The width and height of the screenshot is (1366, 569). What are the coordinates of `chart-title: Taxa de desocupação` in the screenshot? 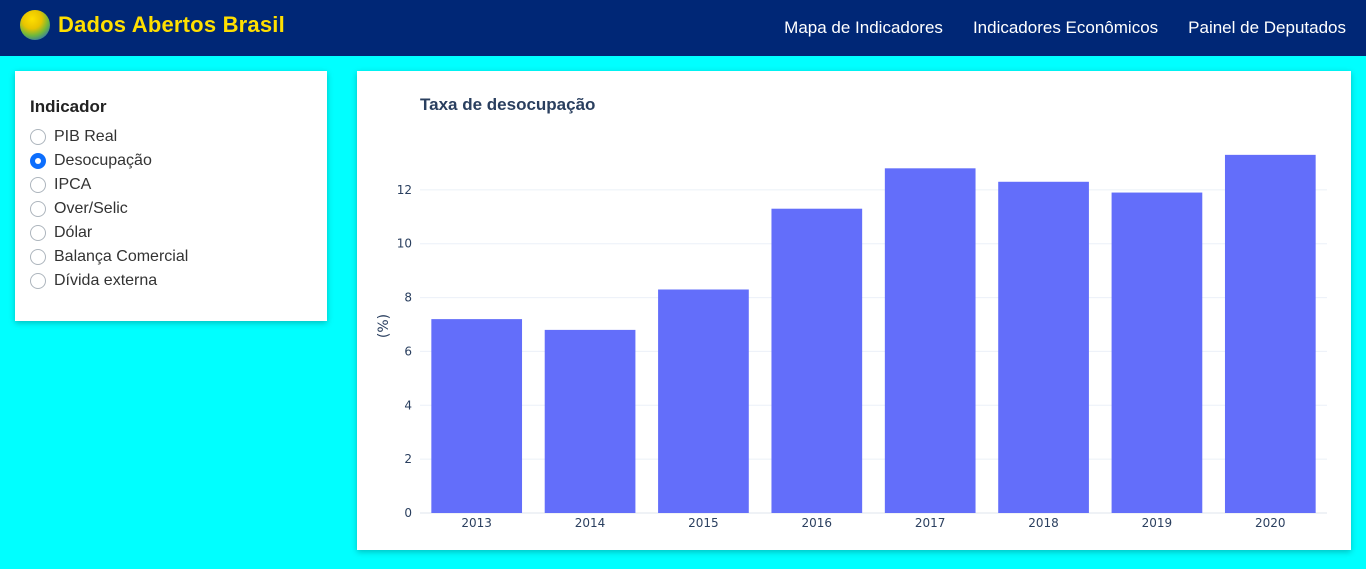 It's located at (508, 104).